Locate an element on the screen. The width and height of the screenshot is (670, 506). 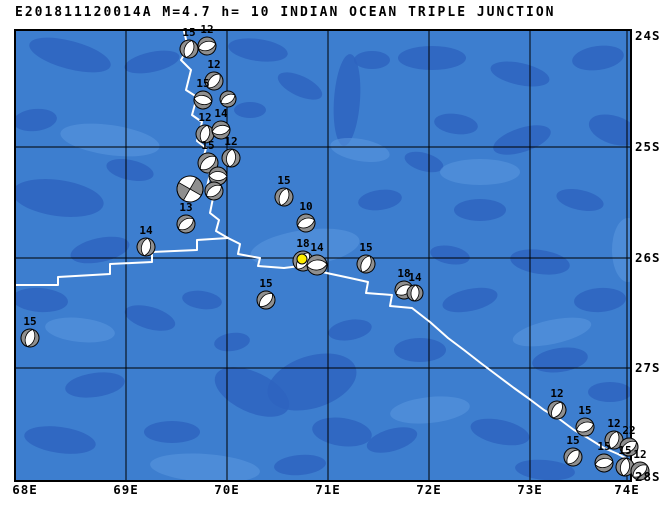
y-axis-label: 25S is located at coordinates (648, 146).